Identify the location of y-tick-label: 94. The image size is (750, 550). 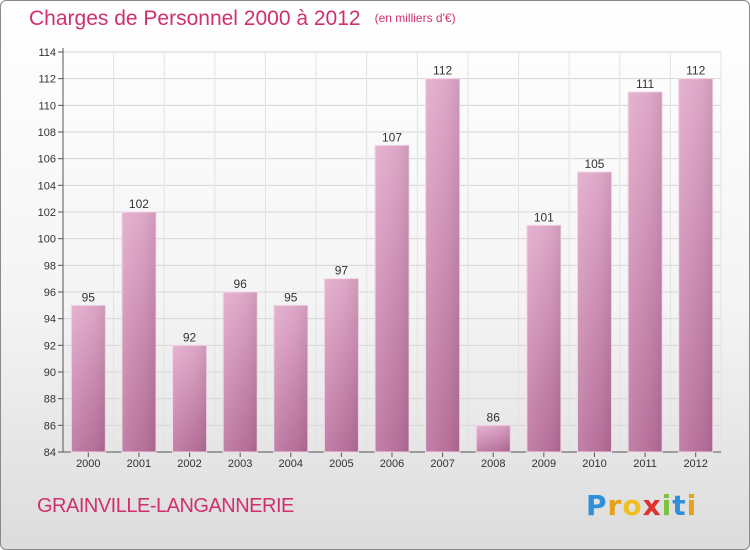
(50, 320).